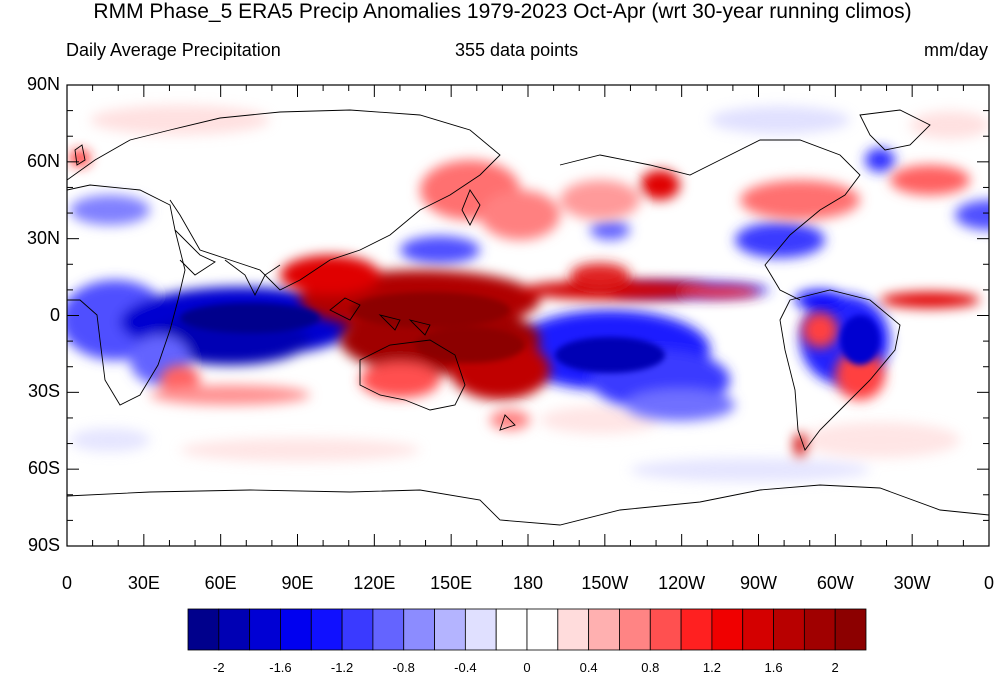  What do you see at coordinates (143, 583) in the screenshot?
I see `x-tick-label: 30E` at bounding box center [143, 583].